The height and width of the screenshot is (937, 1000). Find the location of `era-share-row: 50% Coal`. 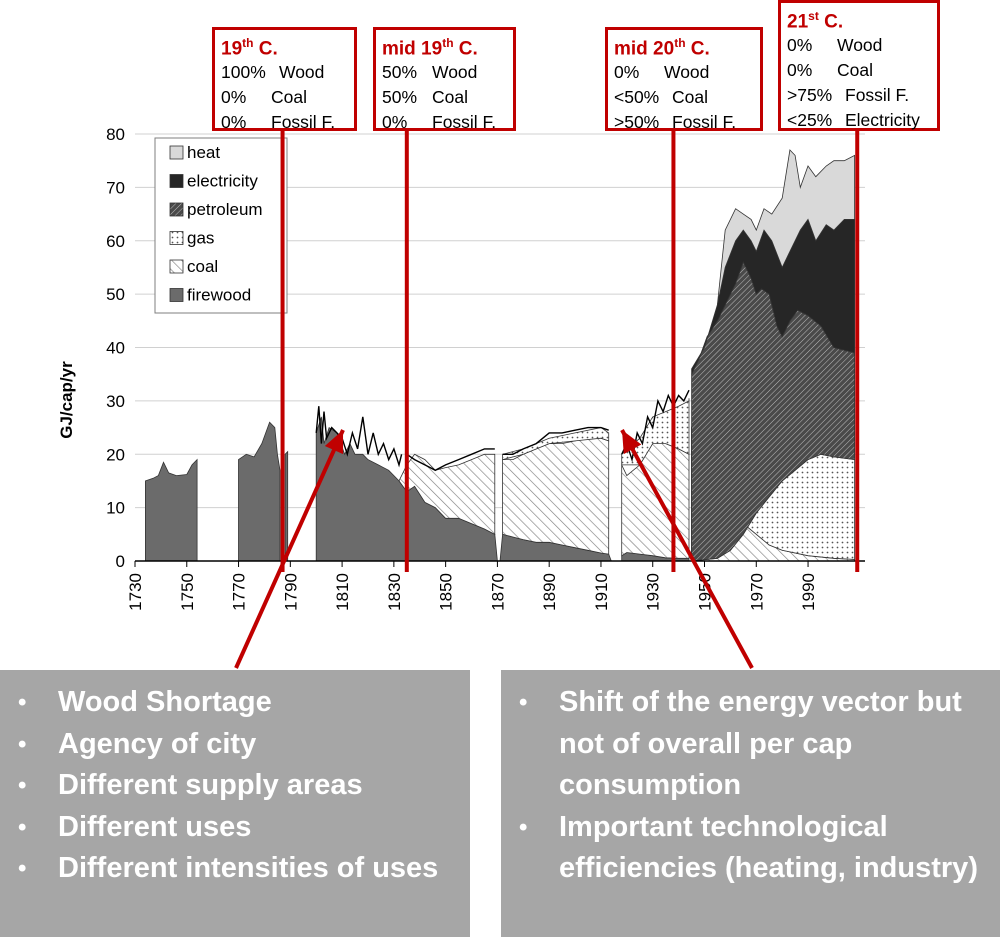

era-share-row: 50% Coal is located at coordinates (444, 97).